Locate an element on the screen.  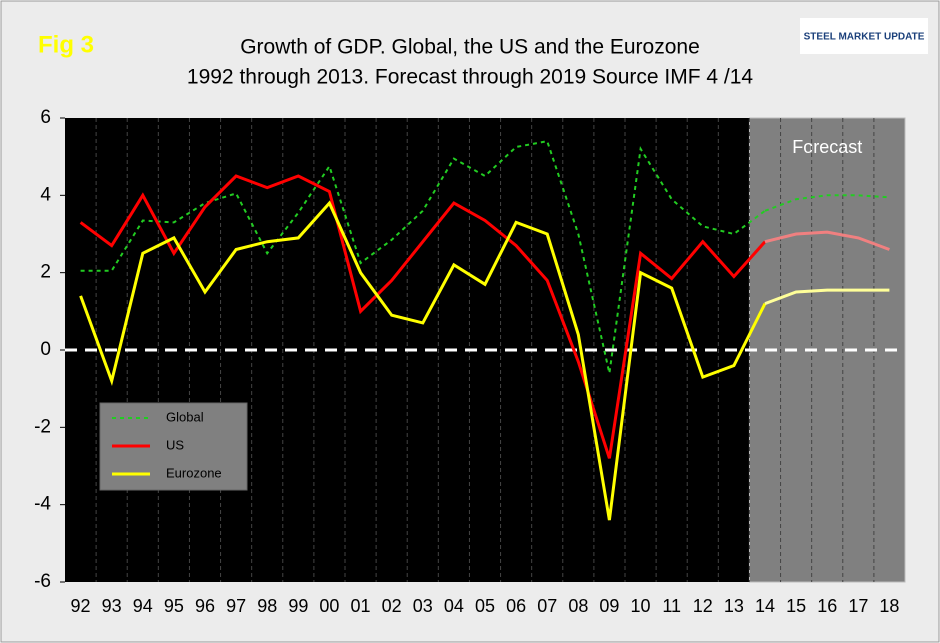
x-tick-label: 01 is located at coordinates (361, 606).